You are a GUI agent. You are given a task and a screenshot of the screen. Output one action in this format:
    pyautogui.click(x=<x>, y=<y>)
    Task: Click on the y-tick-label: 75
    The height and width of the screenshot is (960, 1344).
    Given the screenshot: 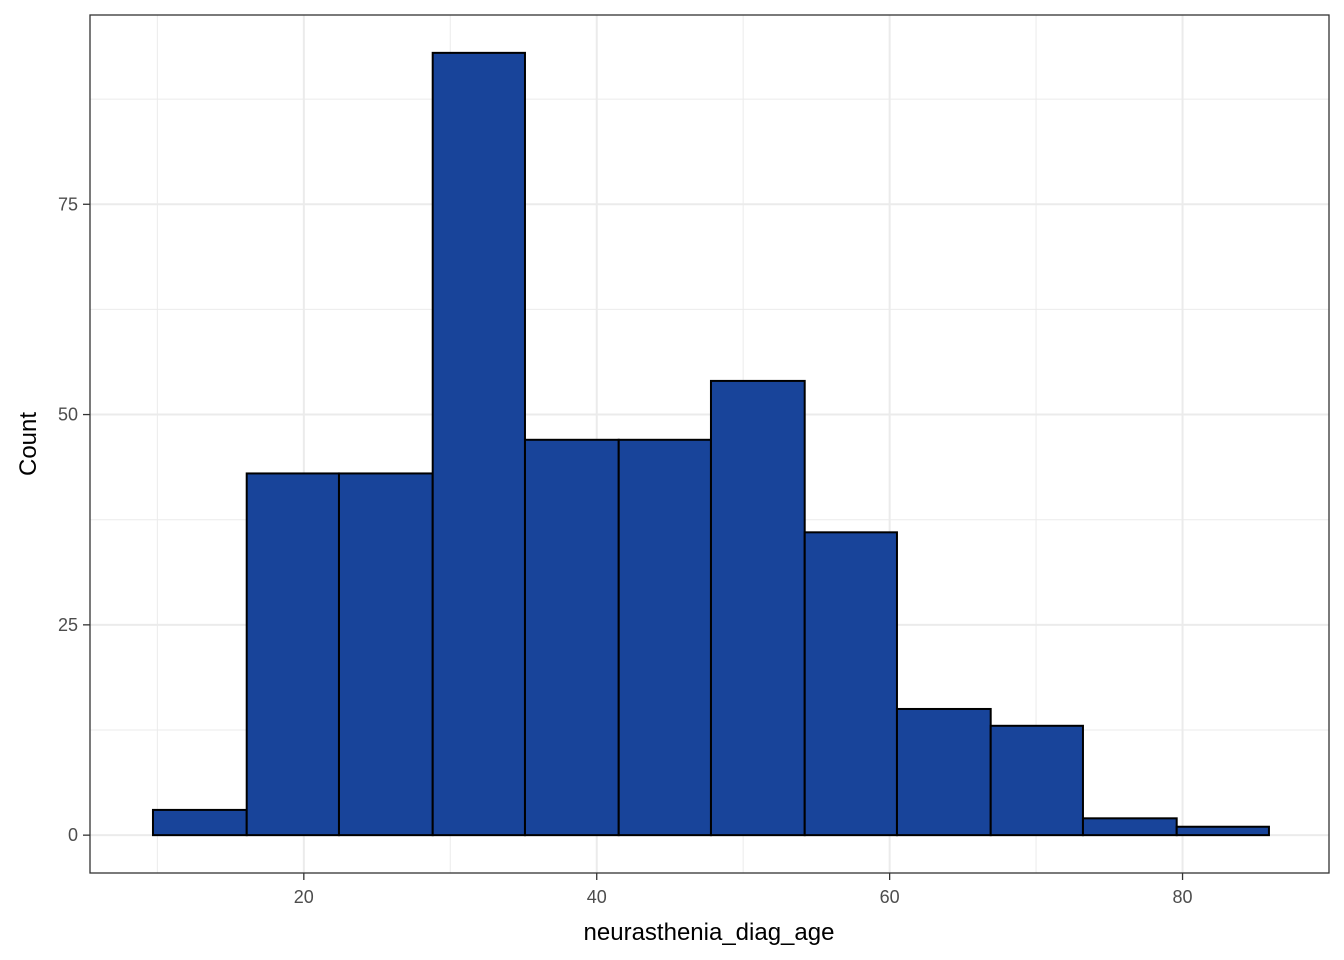 What is the action you would take?
    pyautogui.click(x=68, y=204)
    